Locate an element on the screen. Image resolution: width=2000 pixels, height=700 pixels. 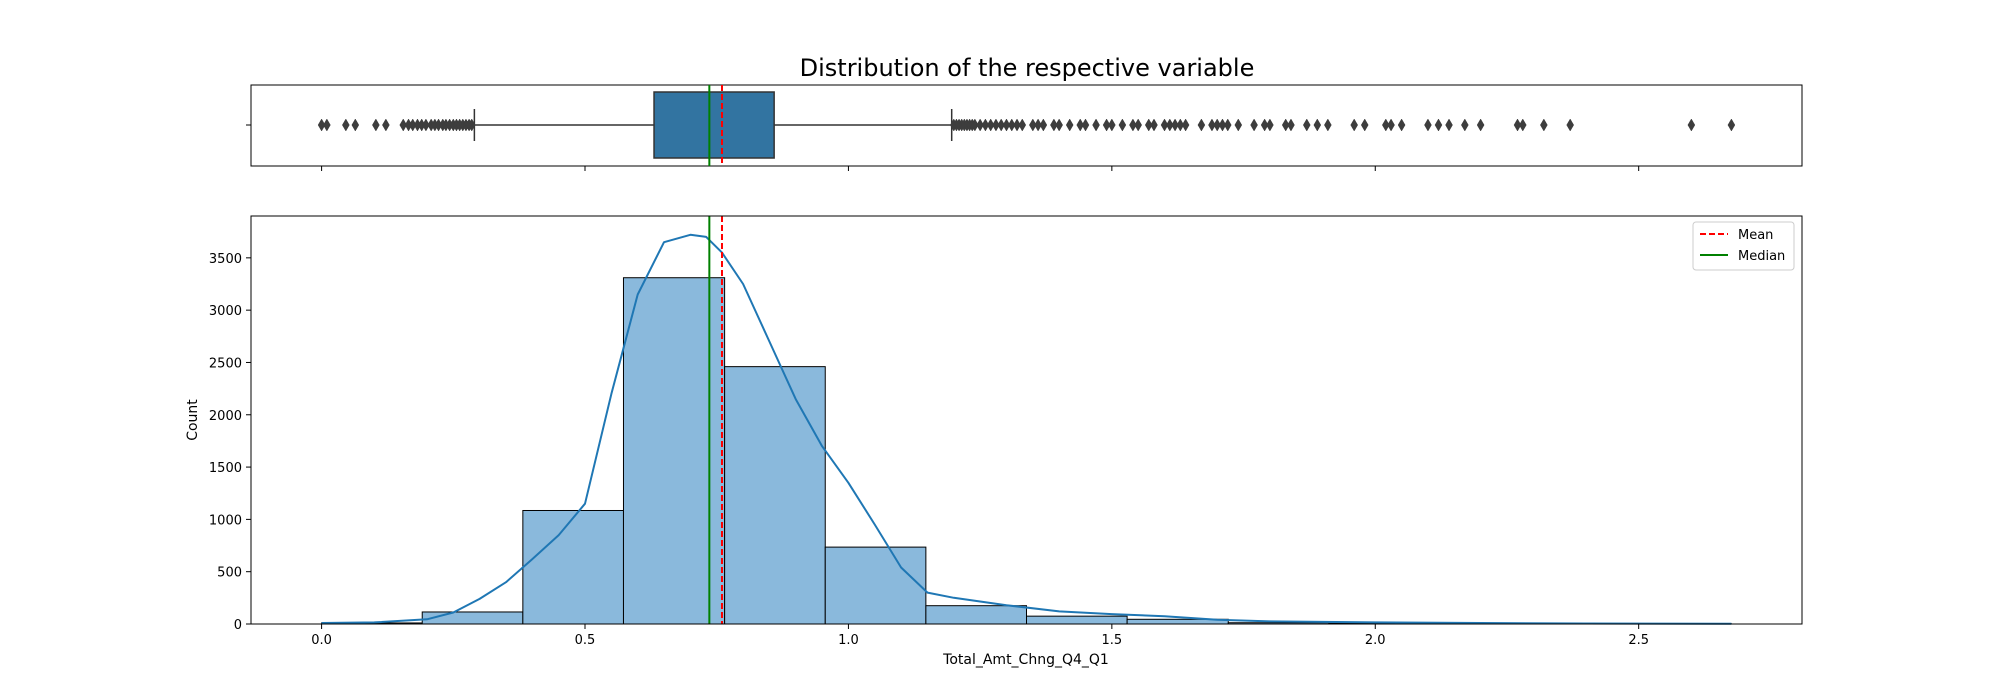
histogram-xticks: 0.0 0.5 1.0 1.5 2.0 2.5 is located at coordinates (980, 636).